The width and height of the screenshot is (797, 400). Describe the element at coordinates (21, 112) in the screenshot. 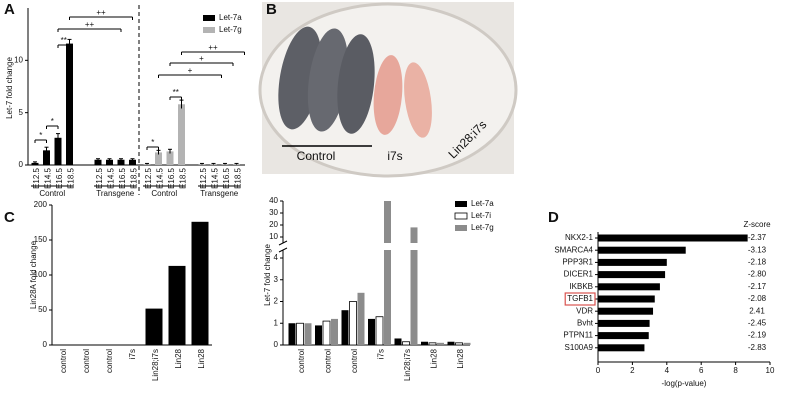

I see `y-tick-label: 5` at that location.